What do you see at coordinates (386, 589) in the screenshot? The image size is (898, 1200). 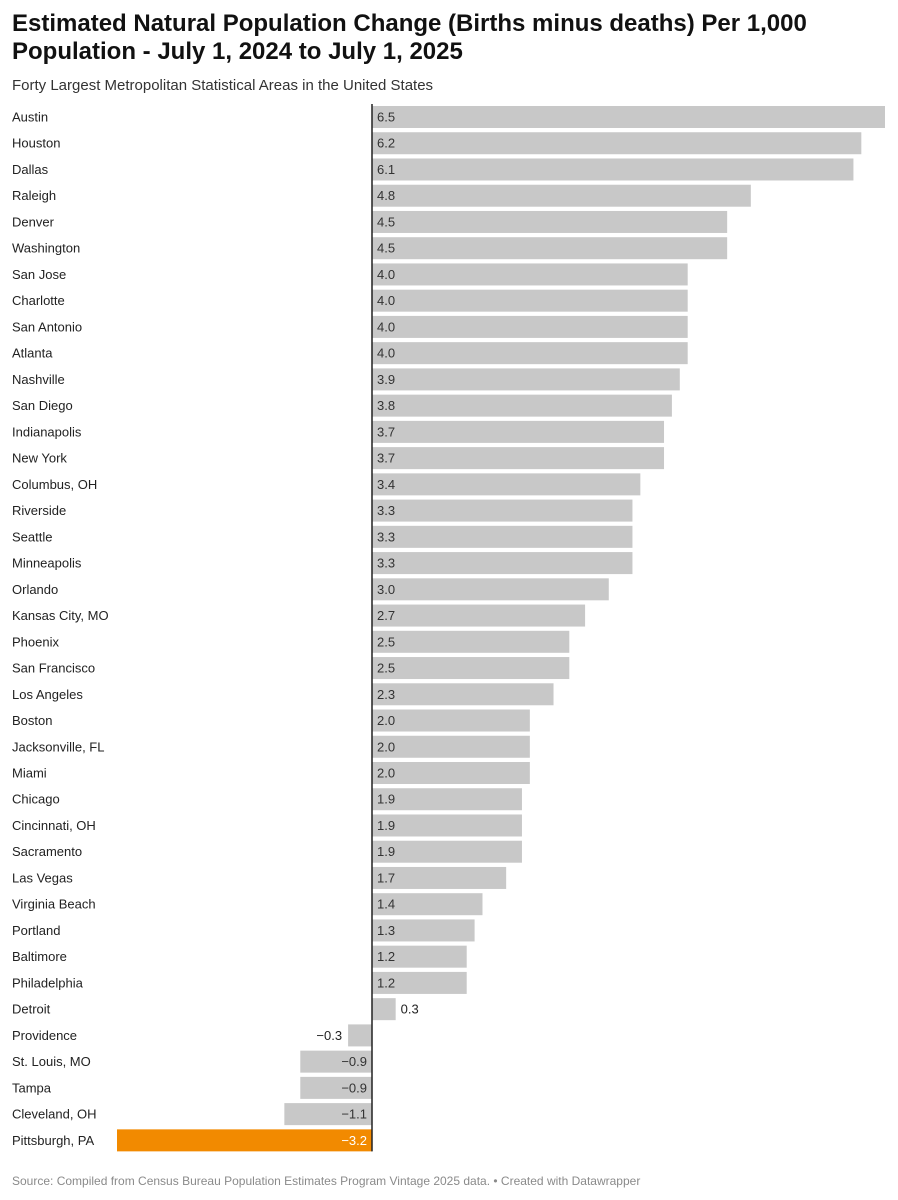 I see `value-label-orlando: 3.0` at bounding box center [386, 589].